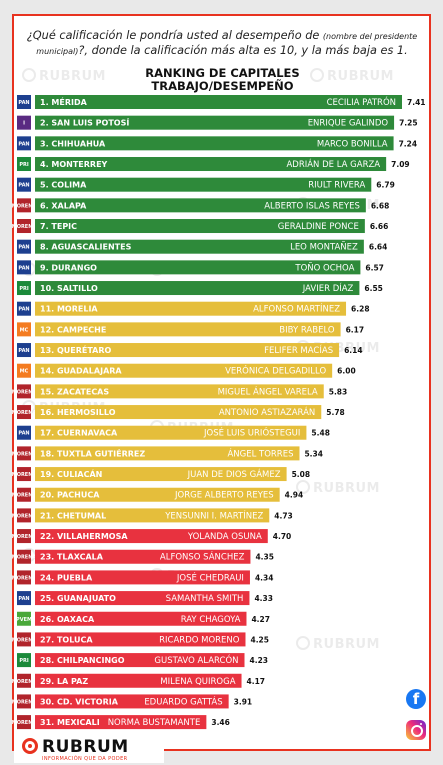  I want to click on data-label: 4.70, so click(282, 536).